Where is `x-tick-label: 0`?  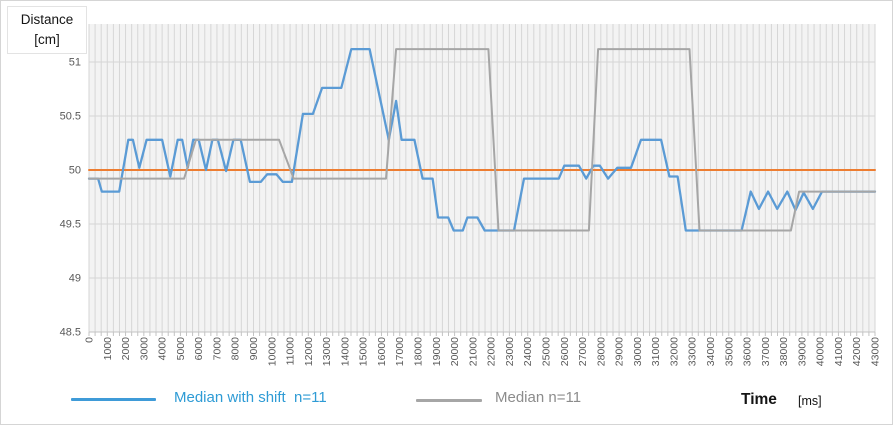
x-tick-label: 0 is located at coordinates (90, 340).